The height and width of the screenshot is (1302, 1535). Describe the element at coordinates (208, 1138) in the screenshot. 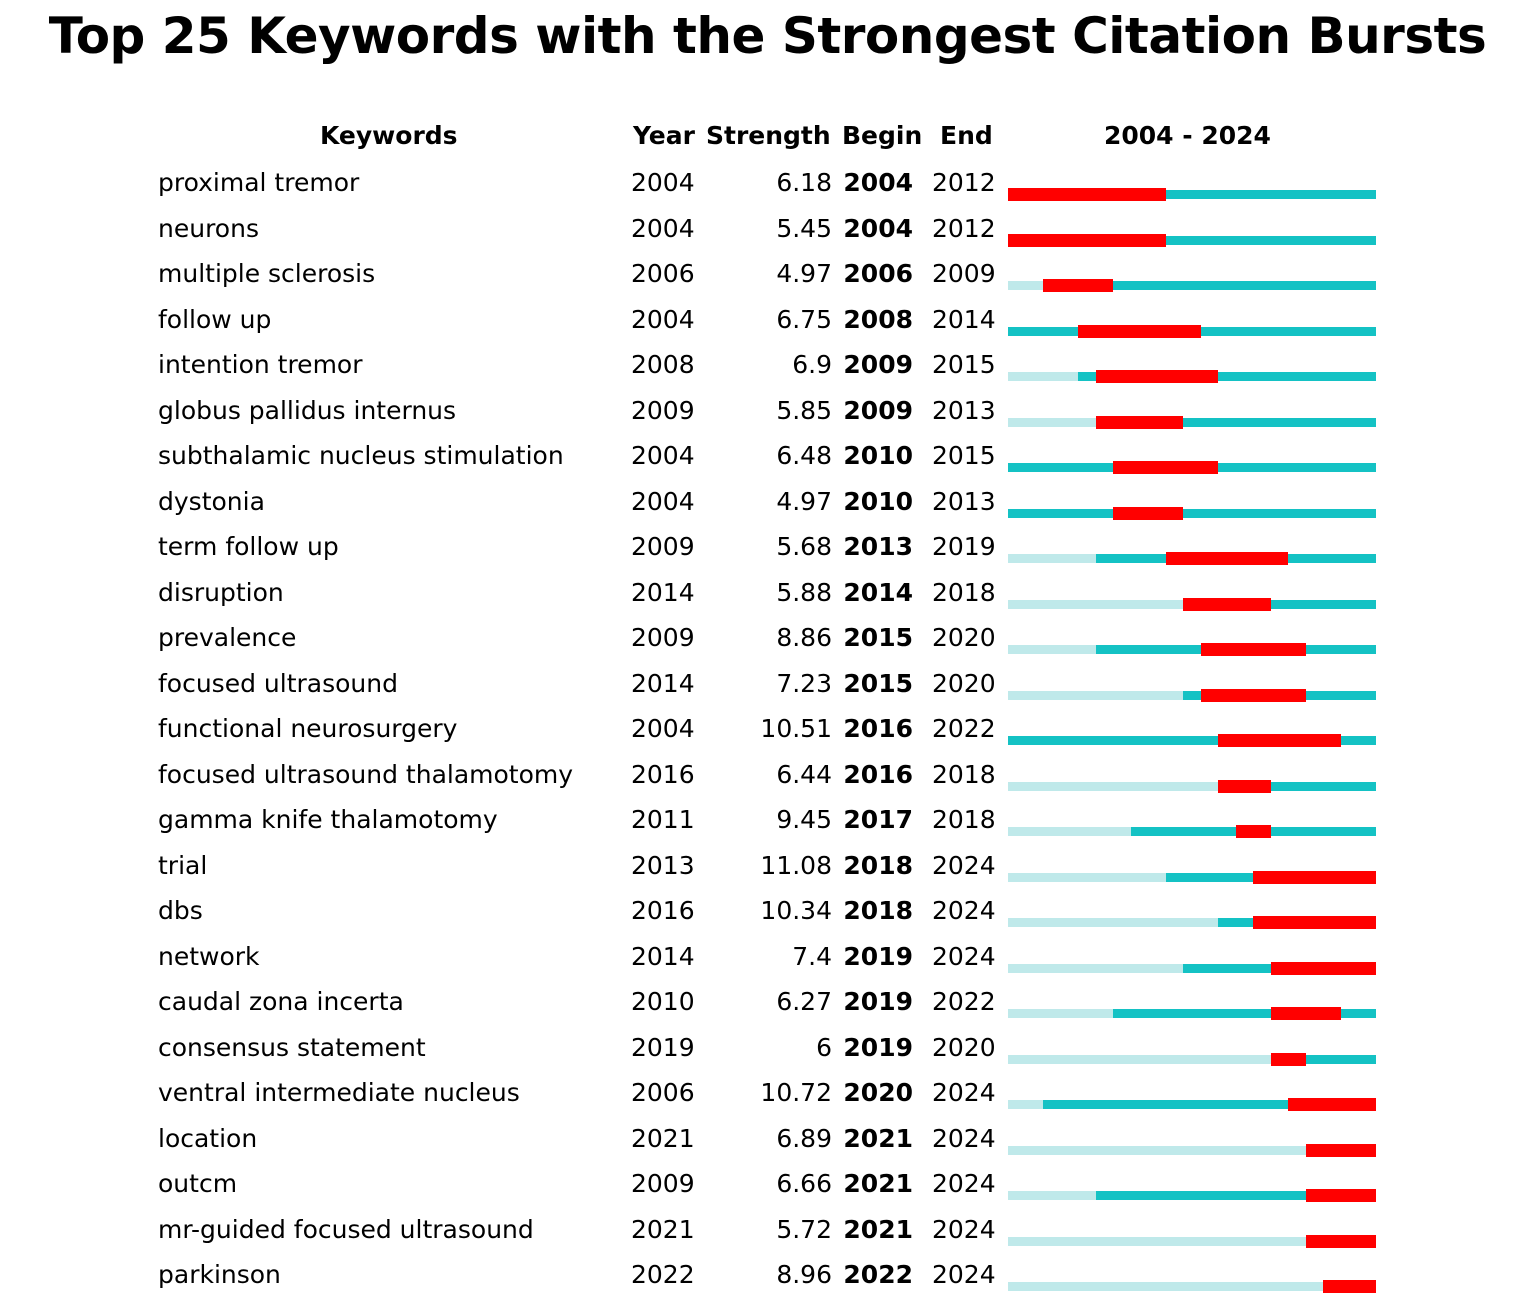

I see `keyword-cell: location` at that location.